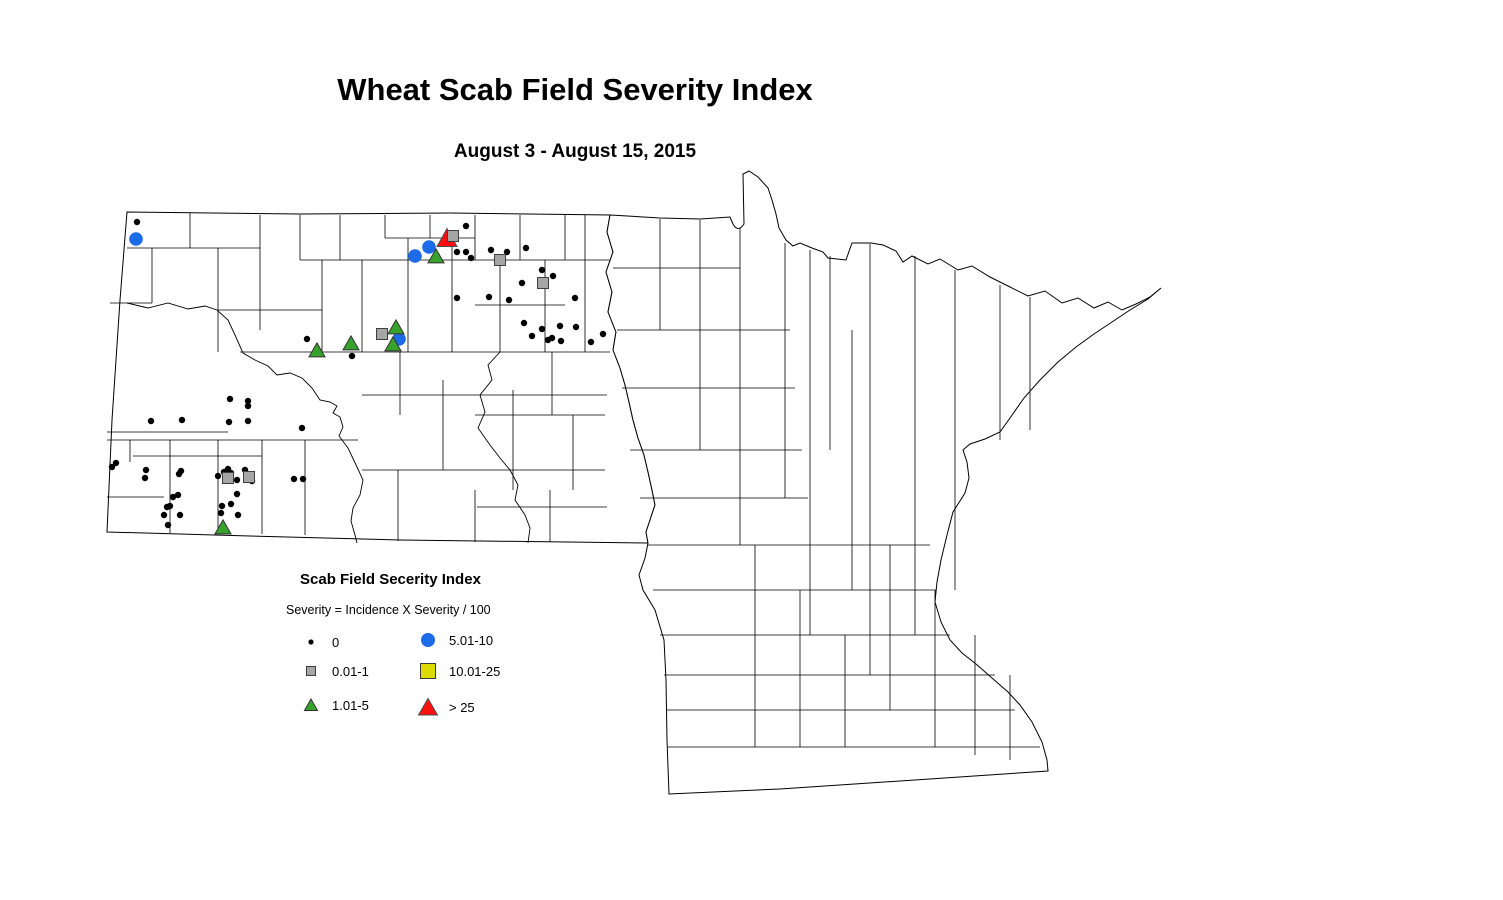  Describe the element at coordinates (311, 704) in the screenshot. I see `green-triangle-icon` at that location.